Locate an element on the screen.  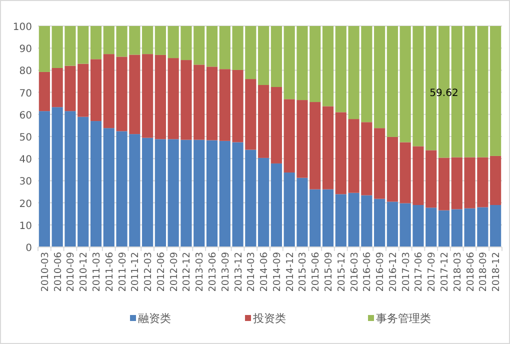
y-tick-label: 10 is located at coordinates (25, 226).